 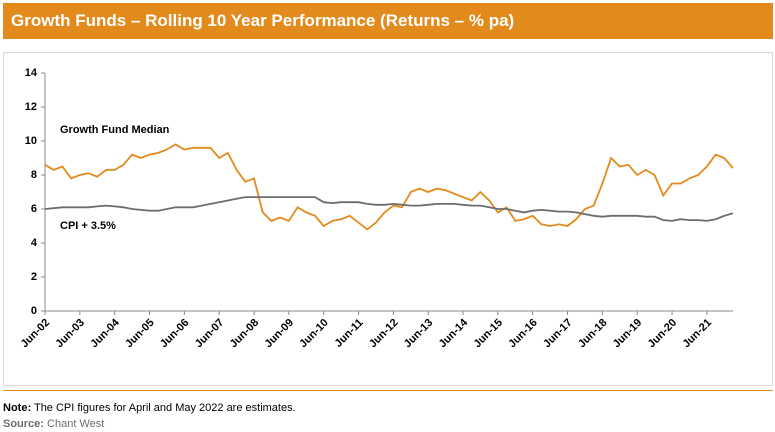 I want to click on x-tick-label: Jun-17, so click(x=558, y=334).